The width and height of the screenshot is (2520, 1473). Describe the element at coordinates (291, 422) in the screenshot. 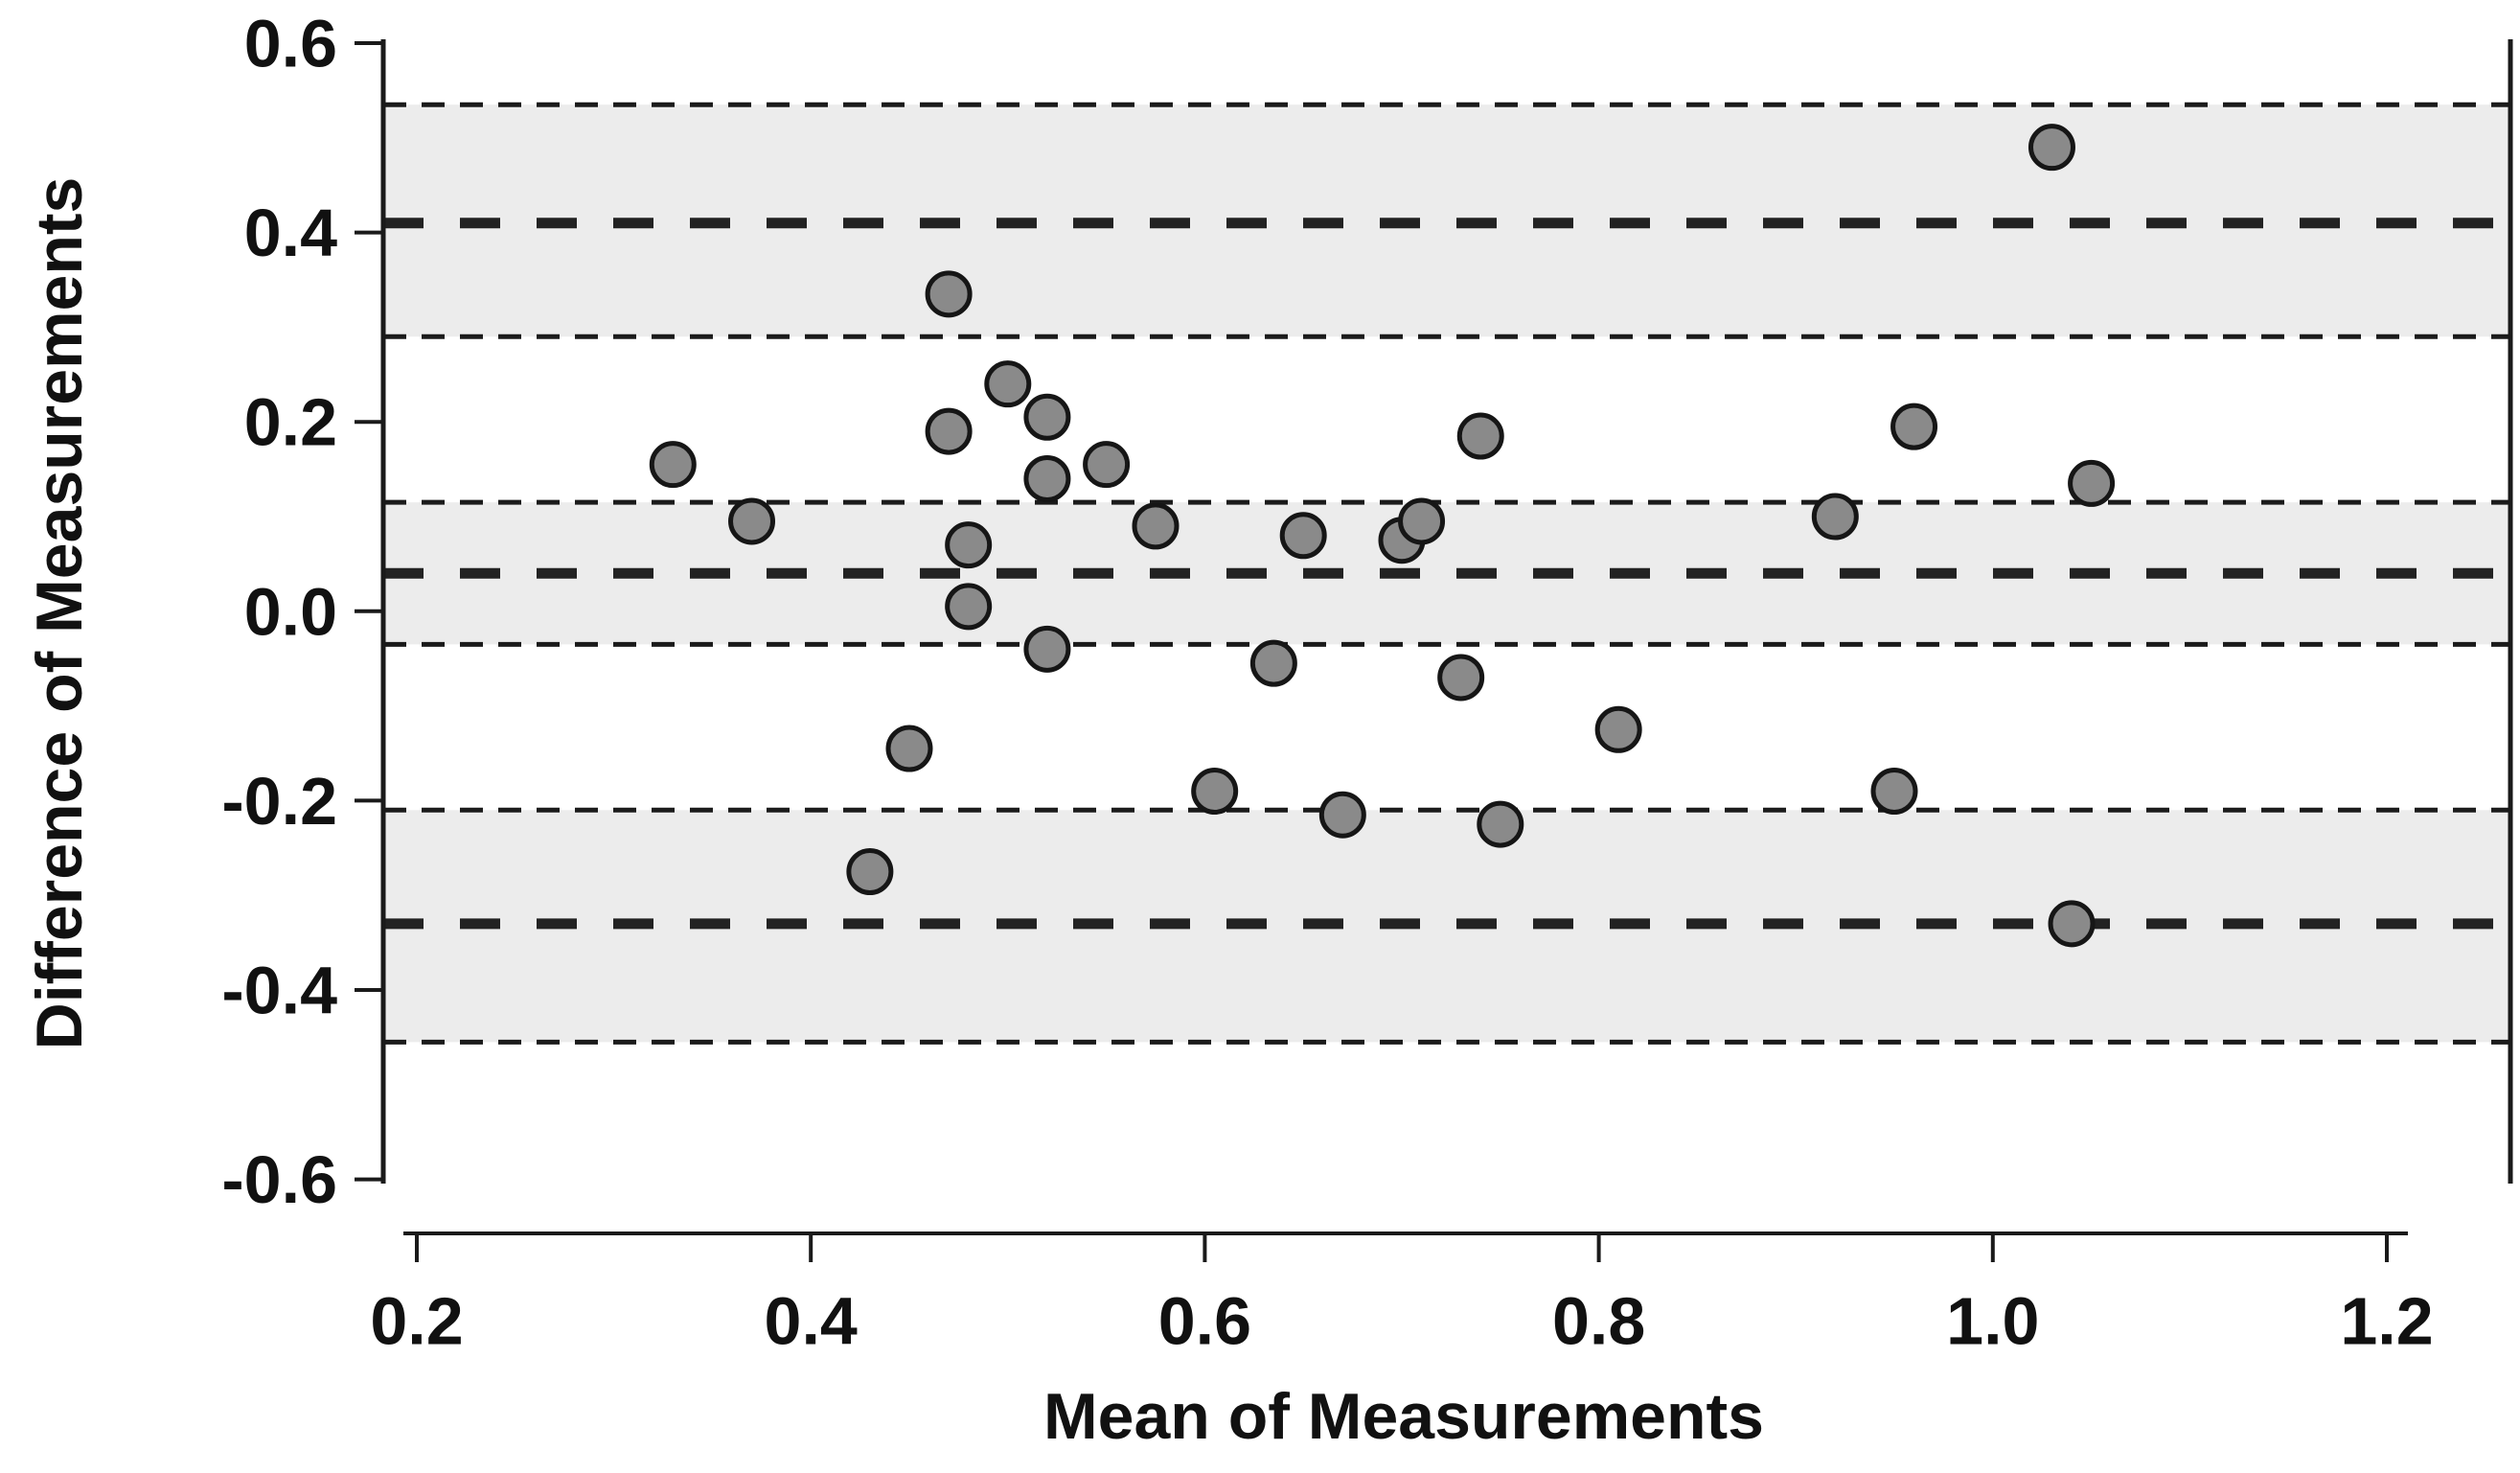

I see `y-tick-label: 0.2` at that location.